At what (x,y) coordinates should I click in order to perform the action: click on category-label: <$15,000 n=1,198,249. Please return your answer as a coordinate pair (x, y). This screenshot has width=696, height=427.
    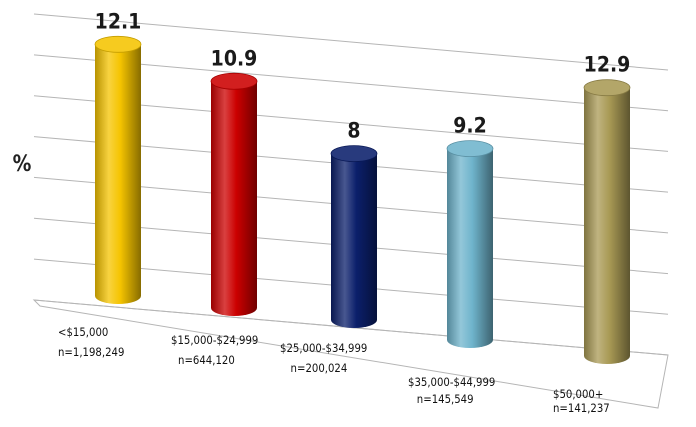
    Looking at the image, I should click on (91, 342).